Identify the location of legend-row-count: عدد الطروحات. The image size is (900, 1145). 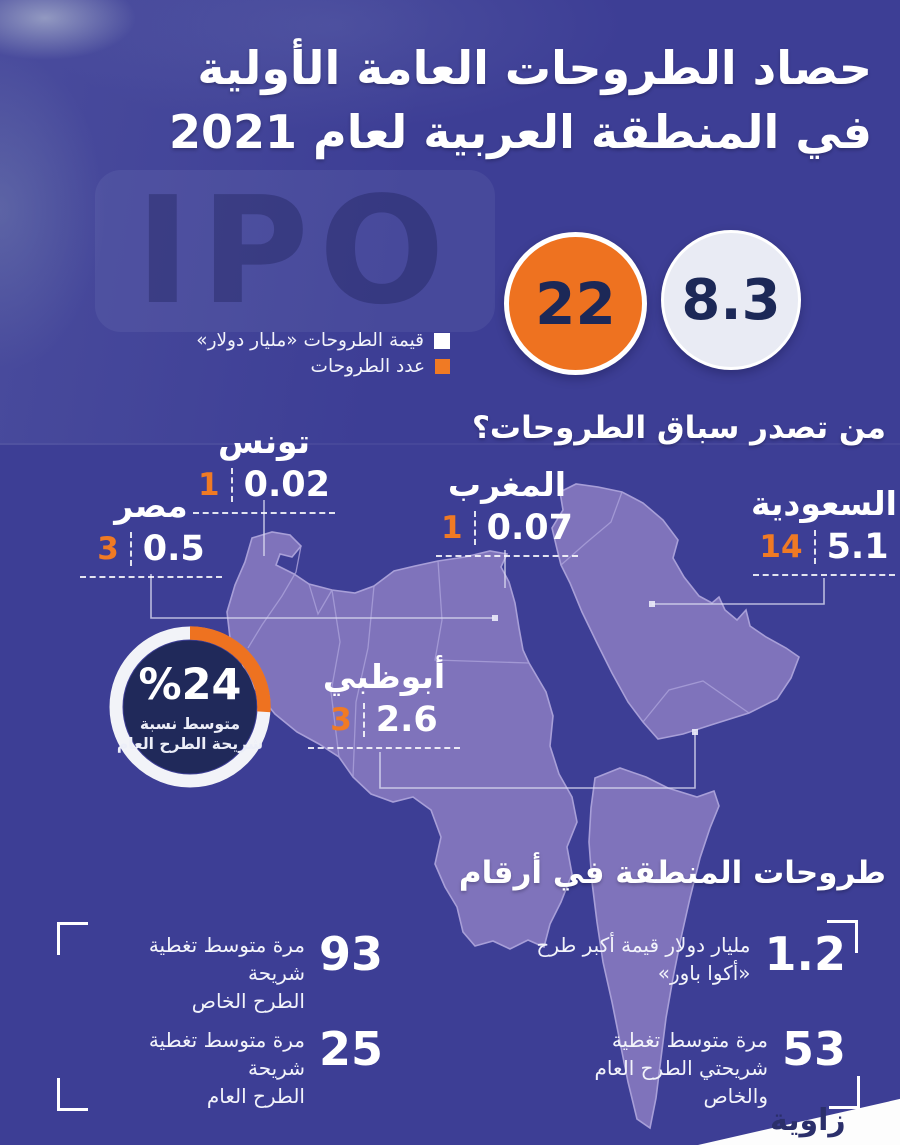
(289, 366).